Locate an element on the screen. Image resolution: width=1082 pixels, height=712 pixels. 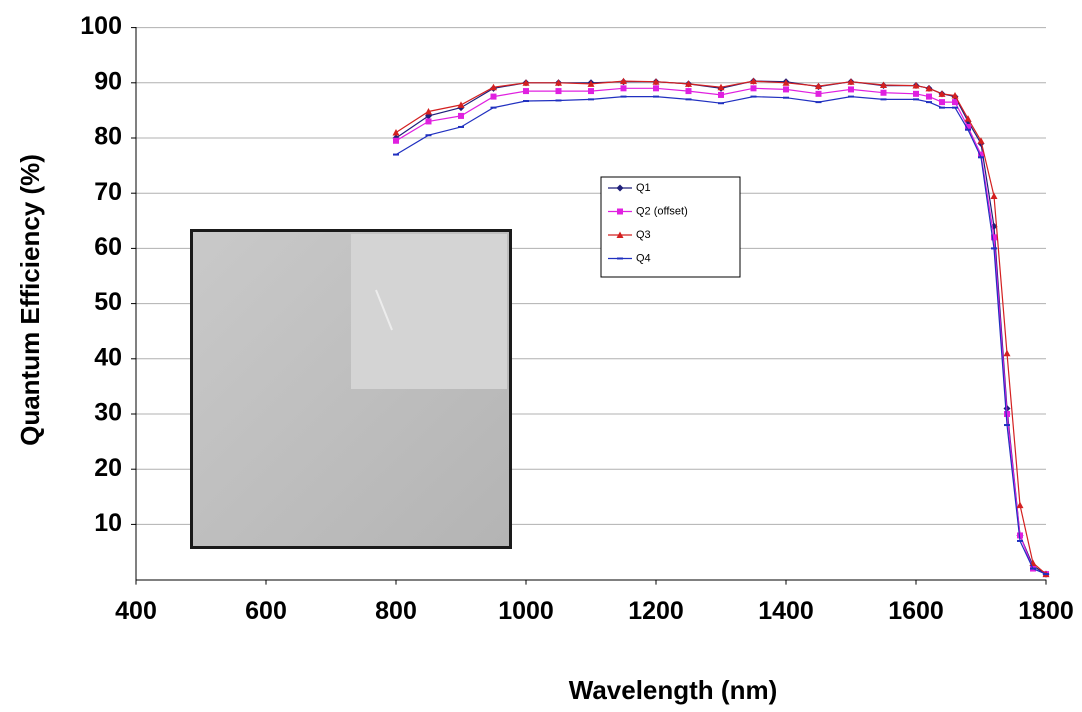
y-tick-label: 80 is located at coordinates (108, 137).